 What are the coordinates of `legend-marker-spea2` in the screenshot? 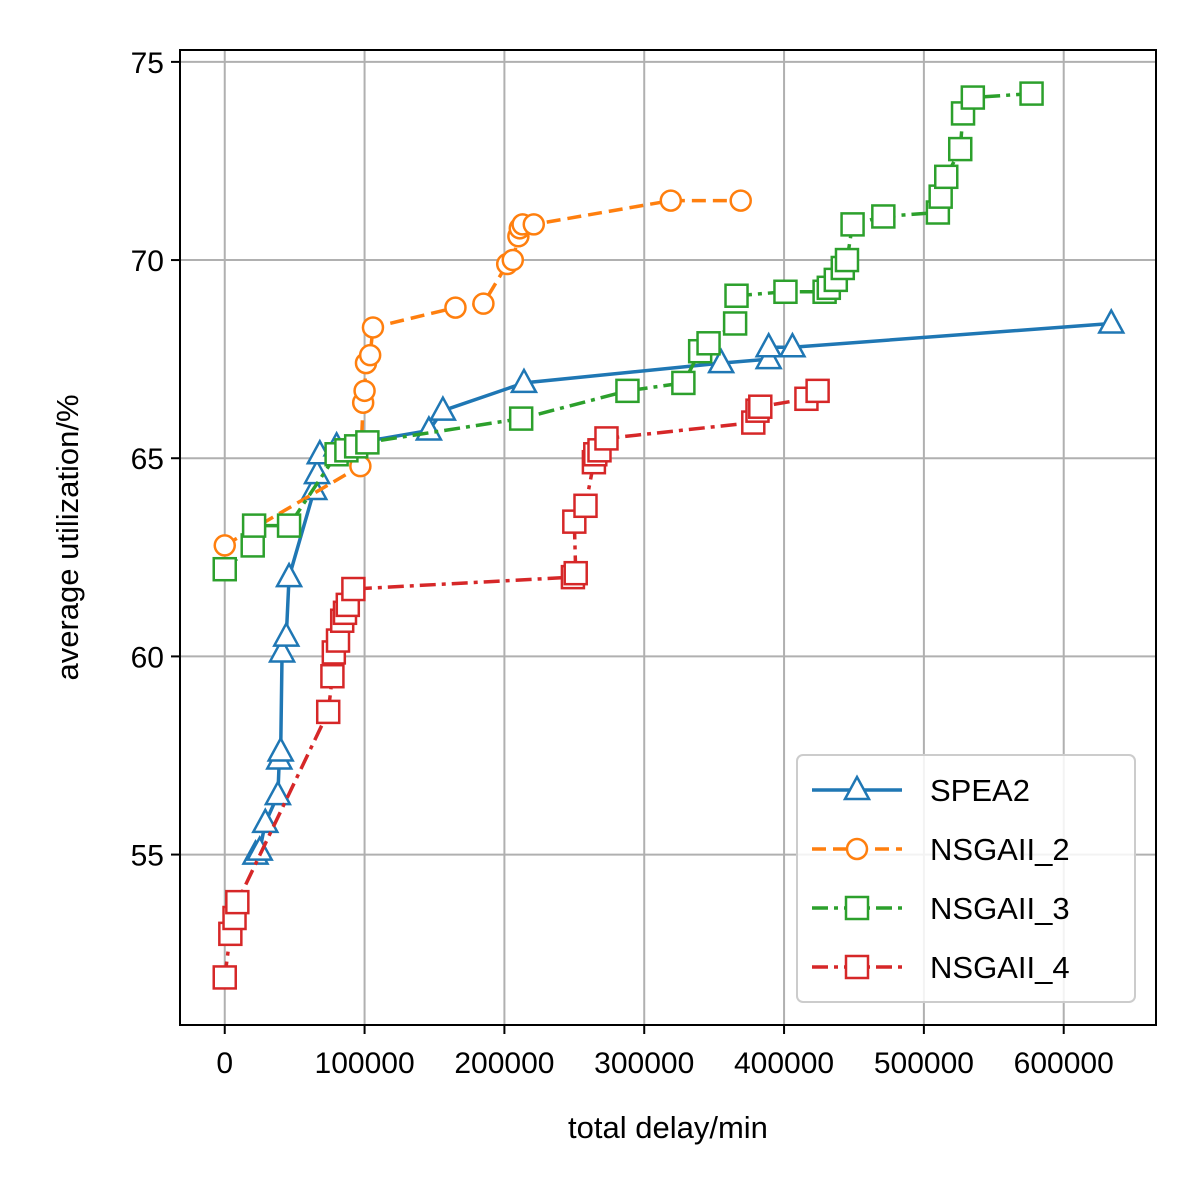 It's located at (857, 787).